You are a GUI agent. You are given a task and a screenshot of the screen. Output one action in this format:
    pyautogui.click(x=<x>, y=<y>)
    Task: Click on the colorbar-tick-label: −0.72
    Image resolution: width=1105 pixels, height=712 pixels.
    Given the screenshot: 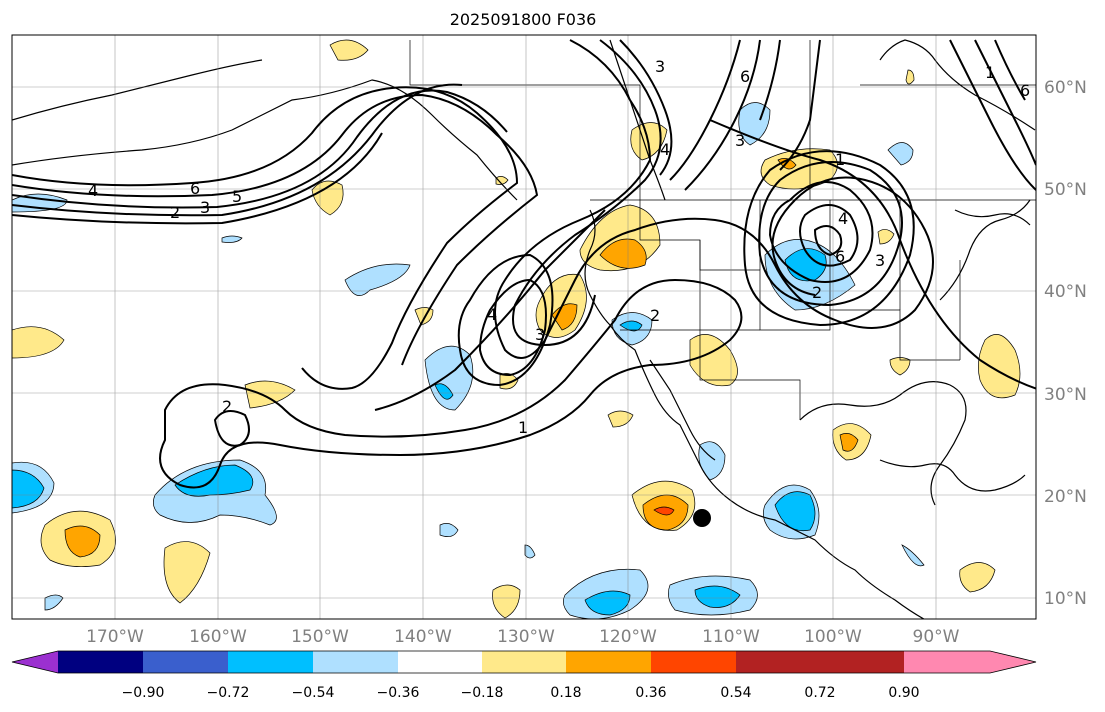 What is the action you would take?
    pyautogui.click(x=228, y=693)
    